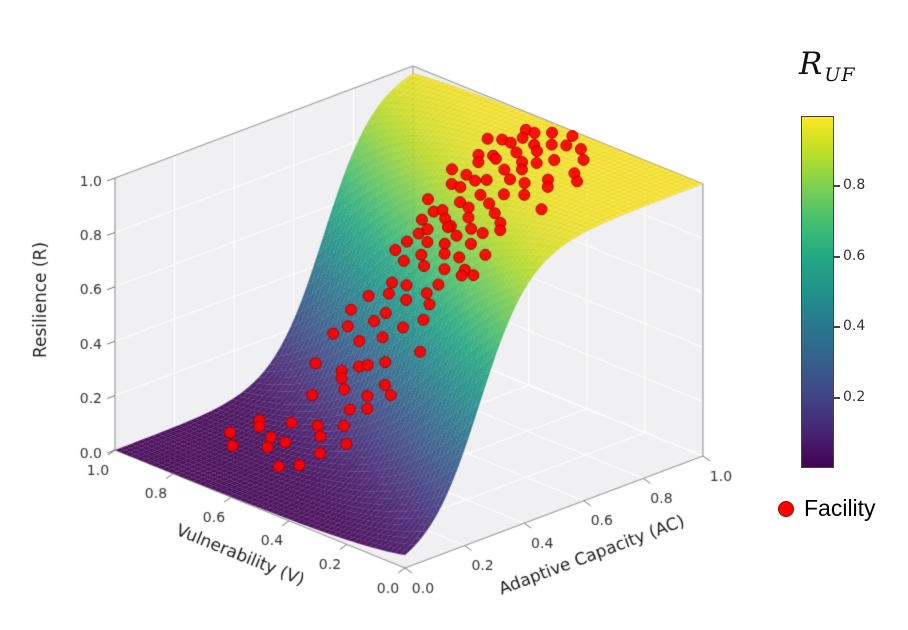 This screenshot has width=908, height=630. Describe the element at coordinates (854, 185) in the screenshot. I see `colorbar-tick-label: 0.8` at that location.